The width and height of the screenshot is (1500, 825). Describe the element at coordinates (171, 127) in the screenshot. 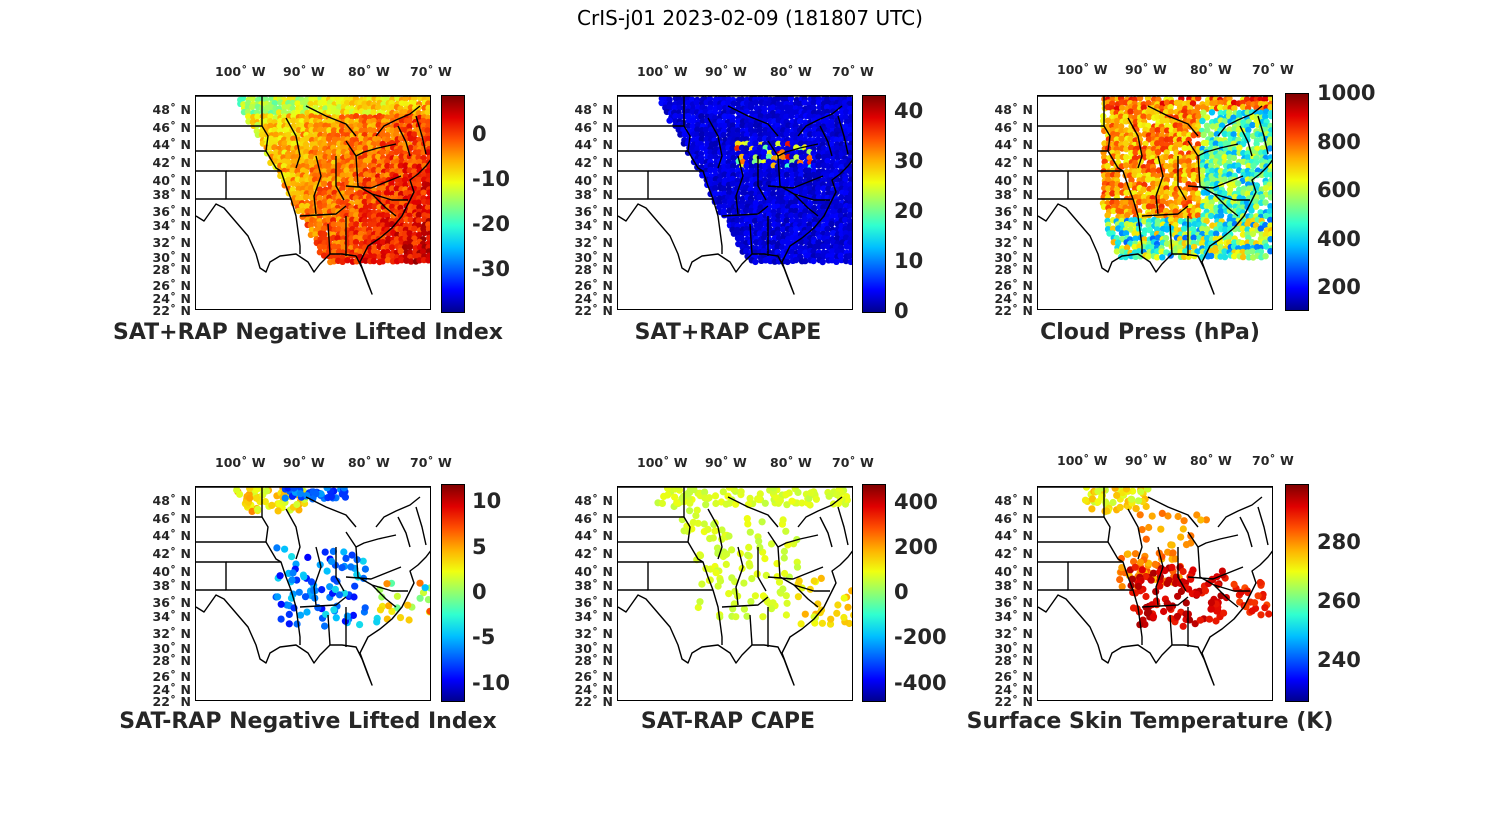

I see `lat-tick-label: 46˚ N` at that location.